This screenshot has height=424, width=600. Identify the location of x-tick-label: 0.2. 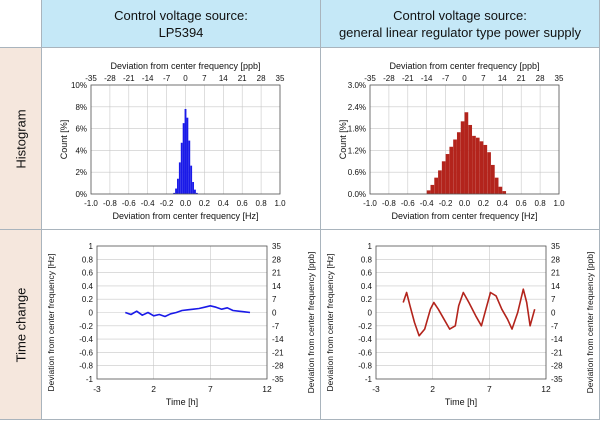
(205, 203).